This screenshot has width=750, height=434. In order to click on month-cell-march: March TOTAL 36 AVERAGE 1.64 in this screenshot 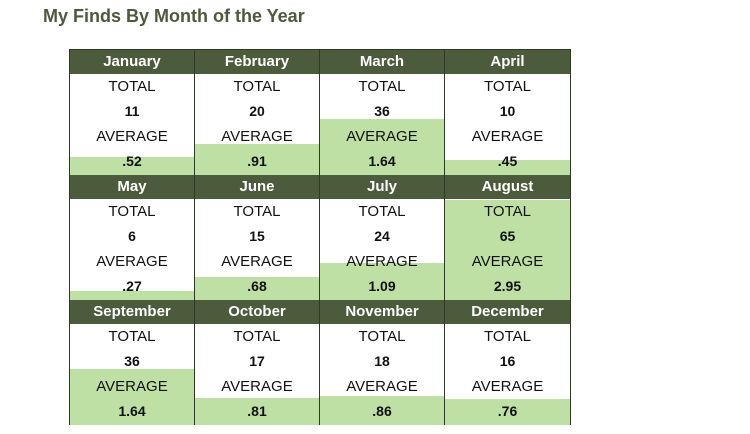, I will do `click(382, 112)`.